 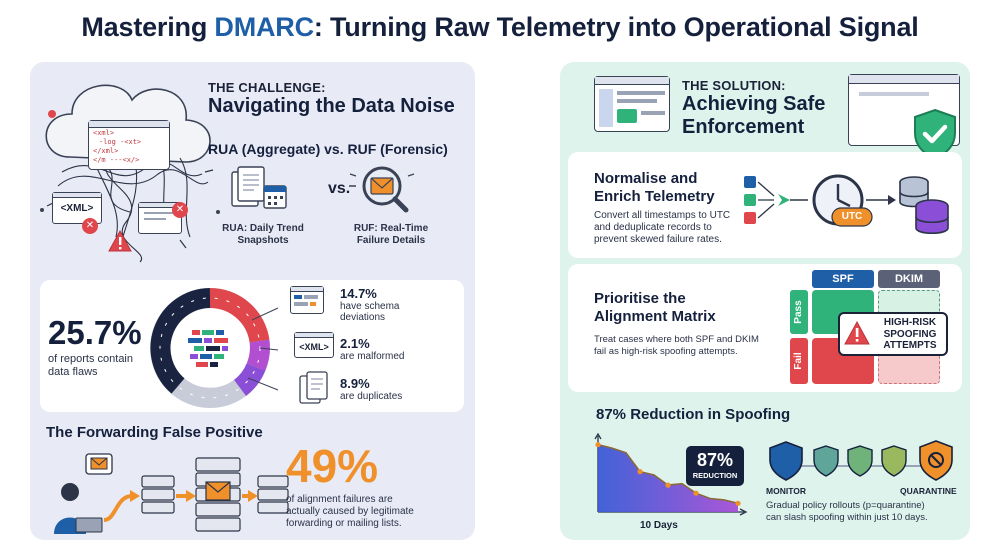 I want to click on row-header-pass: Pass, so click(x=799, y=312).